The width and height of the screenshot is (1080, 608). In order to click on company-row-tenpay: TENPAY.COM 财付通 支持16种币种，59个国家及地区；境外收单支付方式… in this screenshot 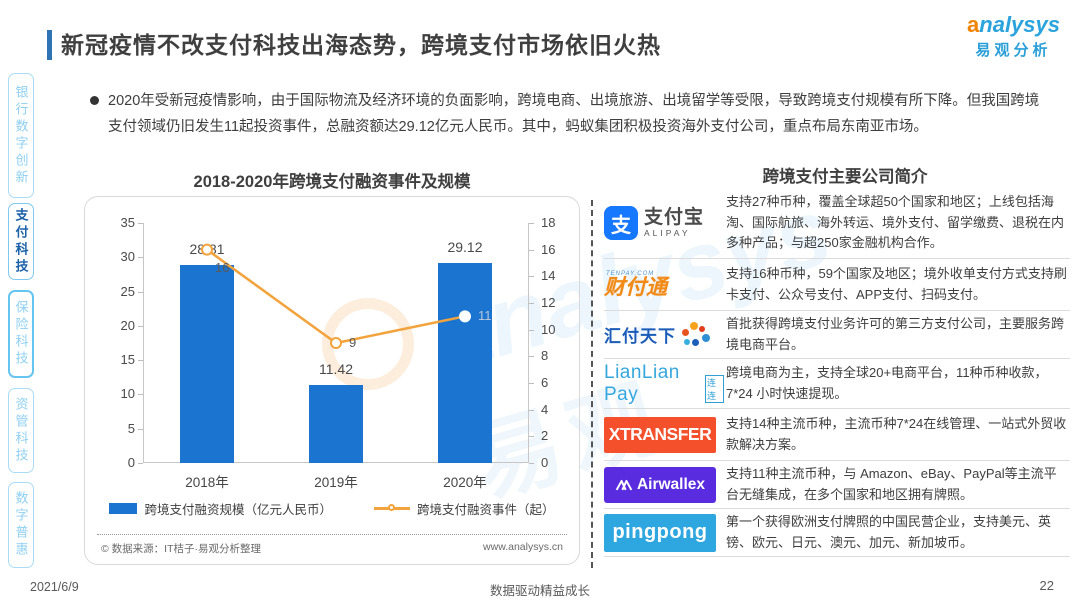, I will do `click(837, 285)`.